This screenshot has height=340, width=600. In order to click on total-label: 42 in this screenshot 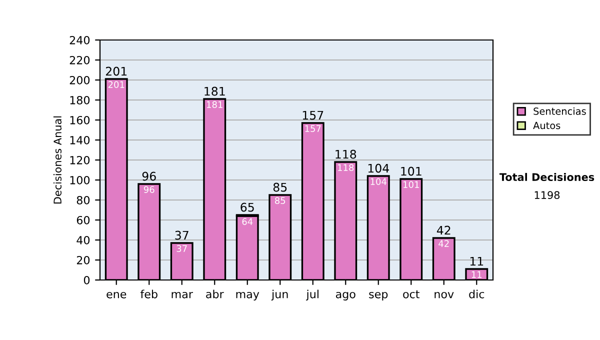, I will do `click(443, 230)`.